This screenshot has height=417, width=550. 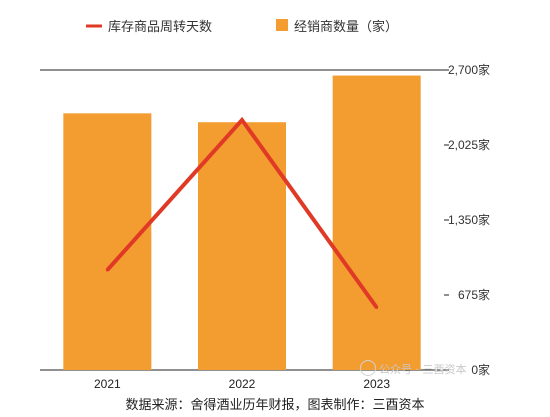 What do you see at coordinates (282, 25) in the screenshot?
I see `legend-bar-swatch` at bounding box center [282, 25].